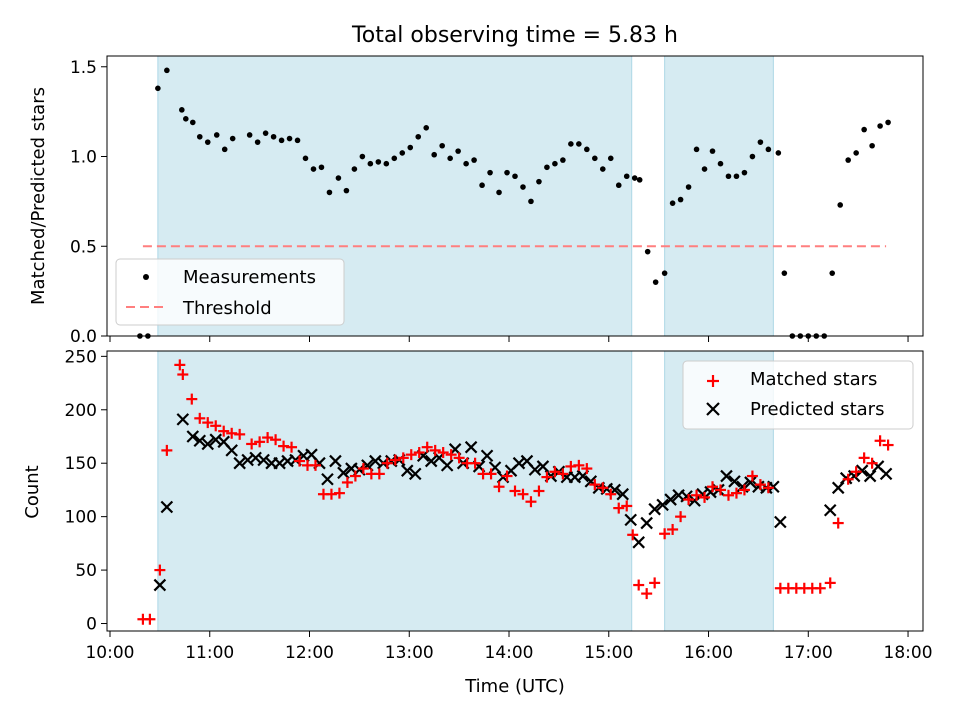  I want to click on ytick-label: 0.5, so click(83, 247).